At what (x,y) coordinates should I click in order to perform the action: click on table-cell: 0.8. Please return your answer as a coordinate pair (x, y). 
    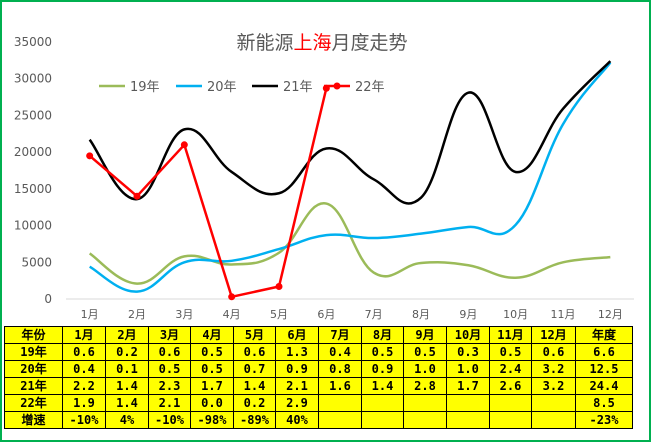
    Looking at the image, I should click on (340, 369).